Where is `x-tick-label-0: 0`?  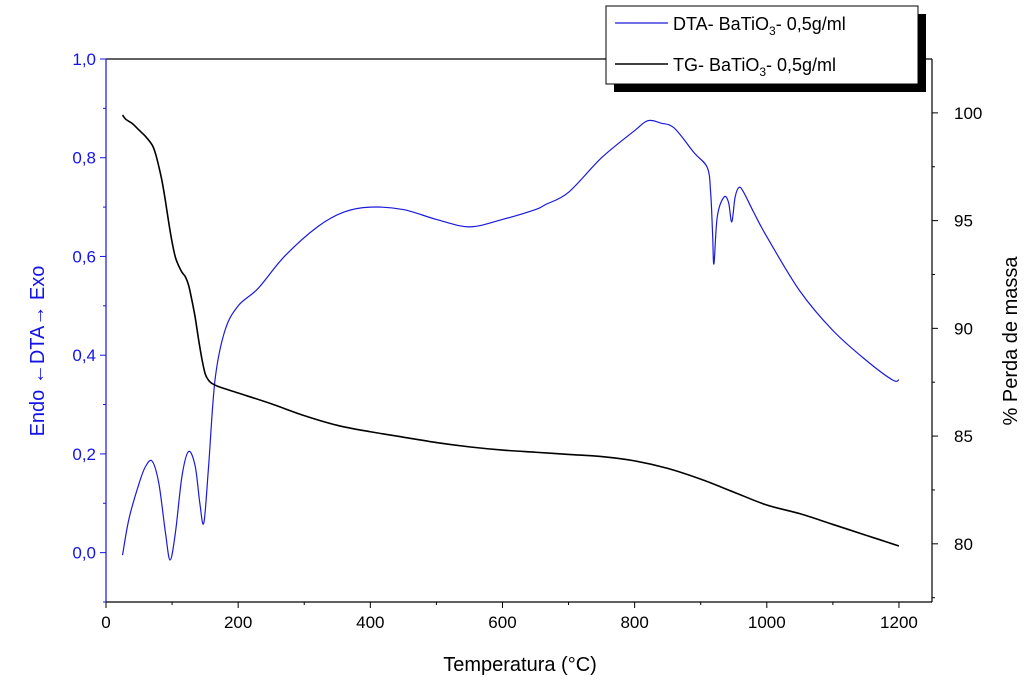 x-tick-label-0: 0 is located at coordinates (105, 622).